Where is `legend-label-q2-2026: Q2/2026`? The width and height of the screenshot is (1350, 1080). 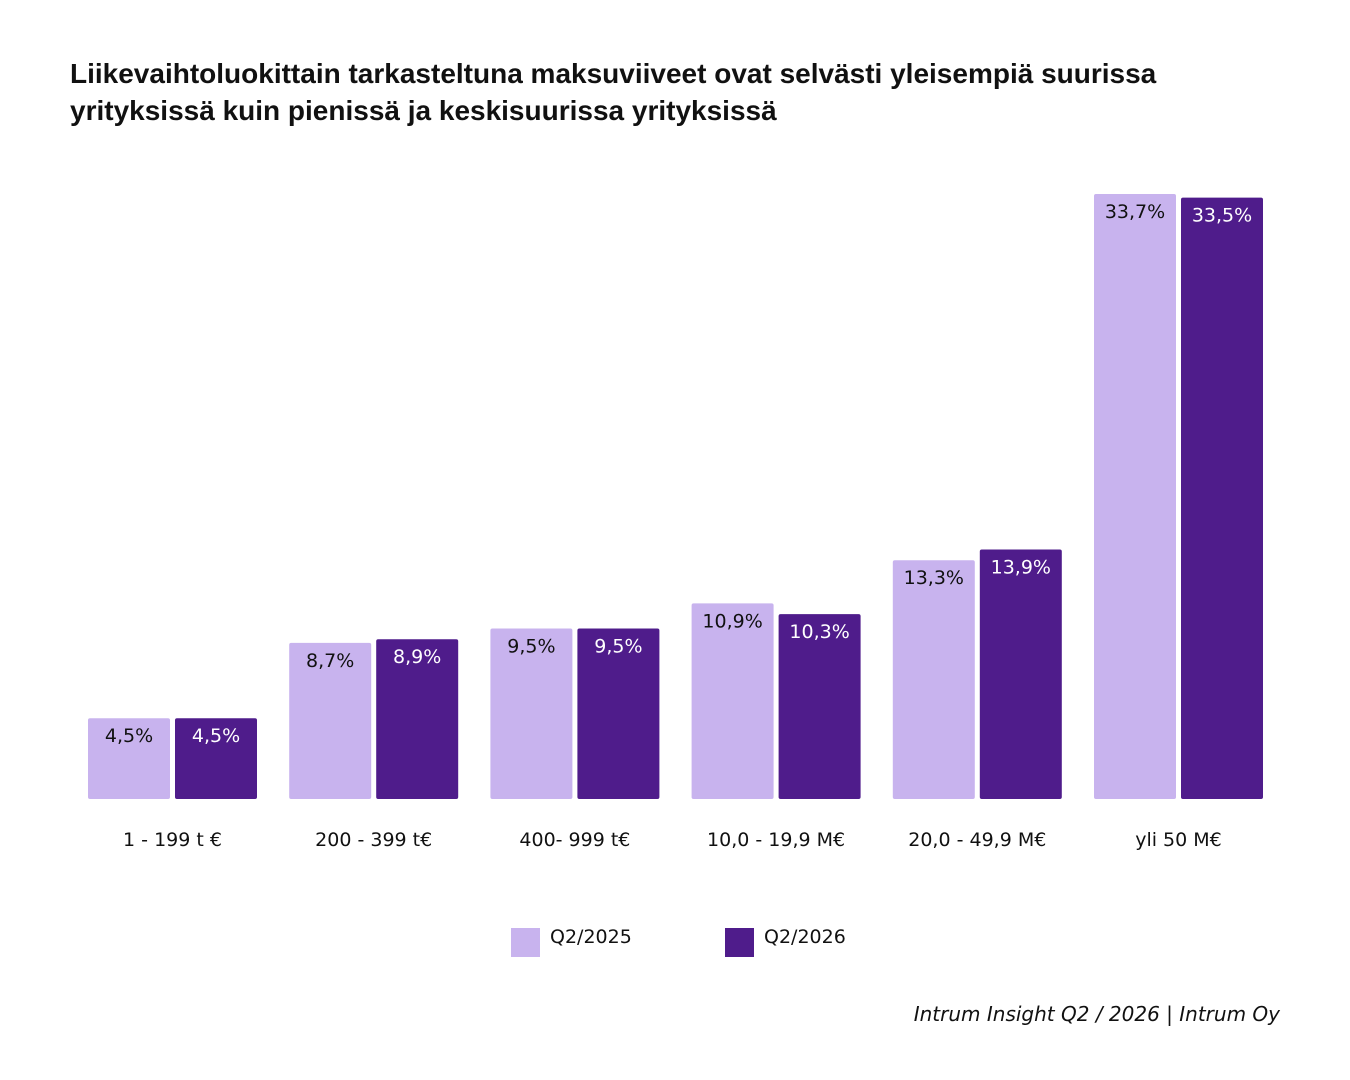
legend-label-q2-2026: Q2/2026 is located at coordinates (805, 936).